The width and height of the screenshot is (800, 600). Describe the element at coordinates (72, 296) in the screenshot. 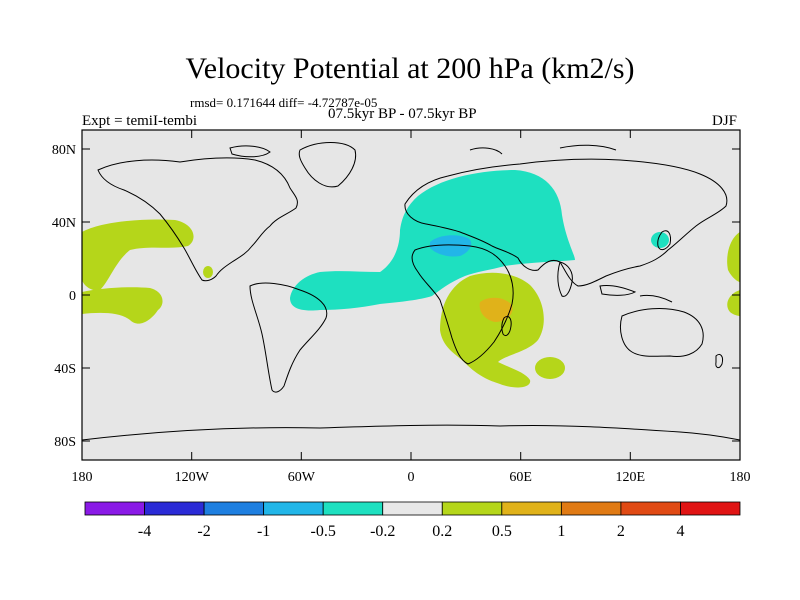

I see `lat-label-0: 0` at that location.